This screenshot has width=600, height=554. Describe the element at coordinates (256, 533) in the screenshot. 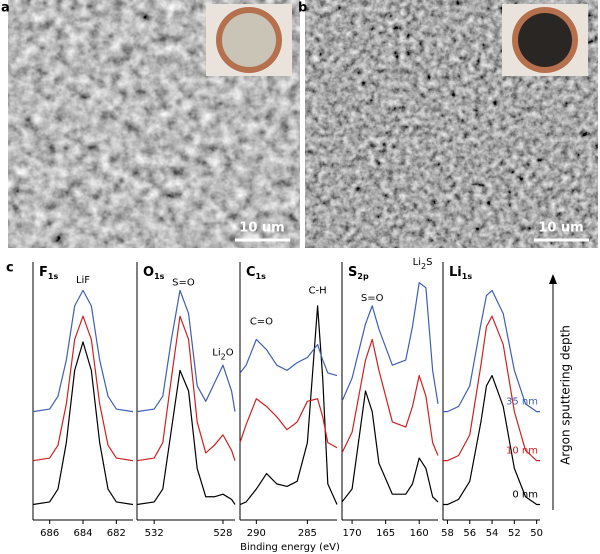

I see `x-tick-label: 290` at that location.